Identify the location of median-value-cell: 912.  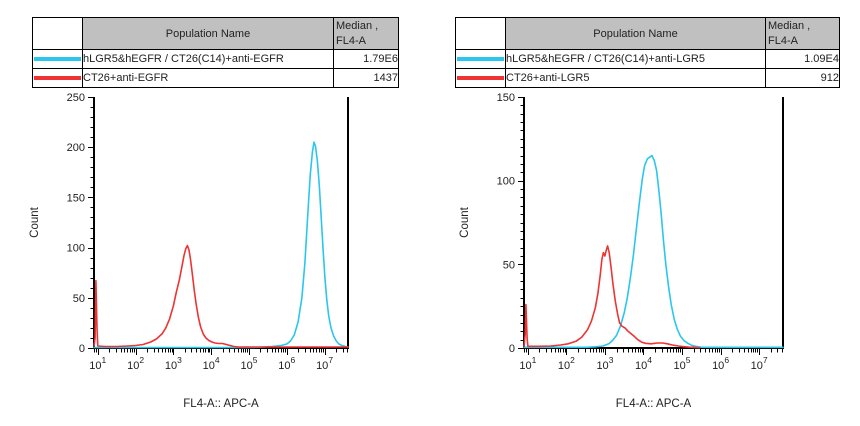
(802, 78).